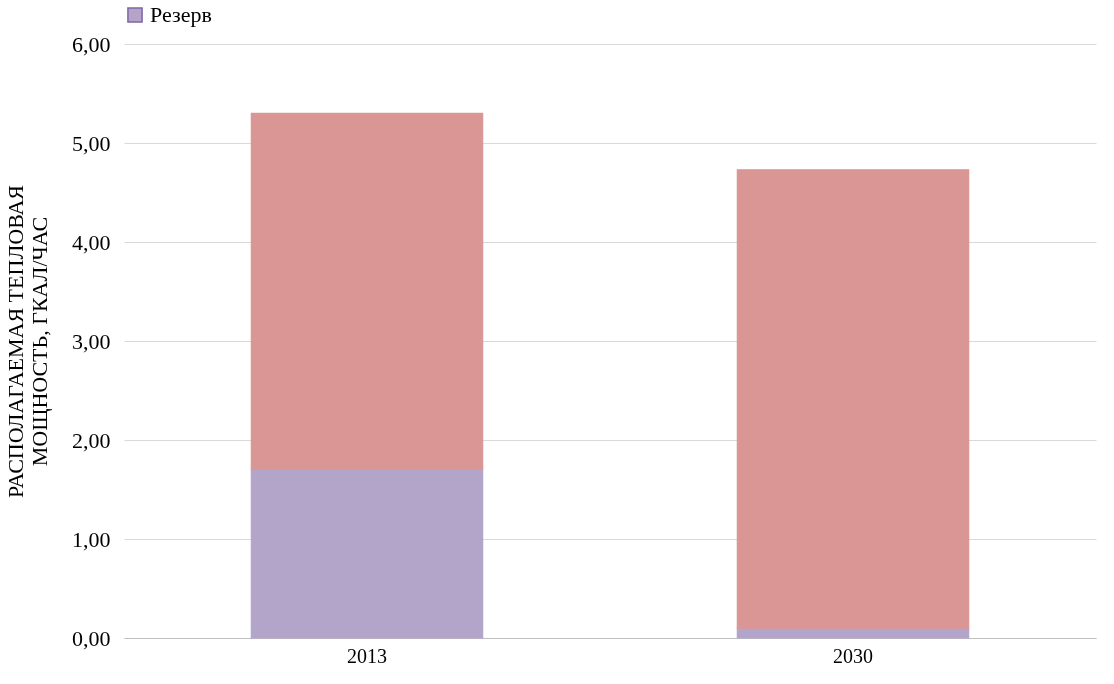  What do you see at coordinates (367, 655) in the screenshot?
I see `x-tick-label: 2013` at bounding box center [367, 655].